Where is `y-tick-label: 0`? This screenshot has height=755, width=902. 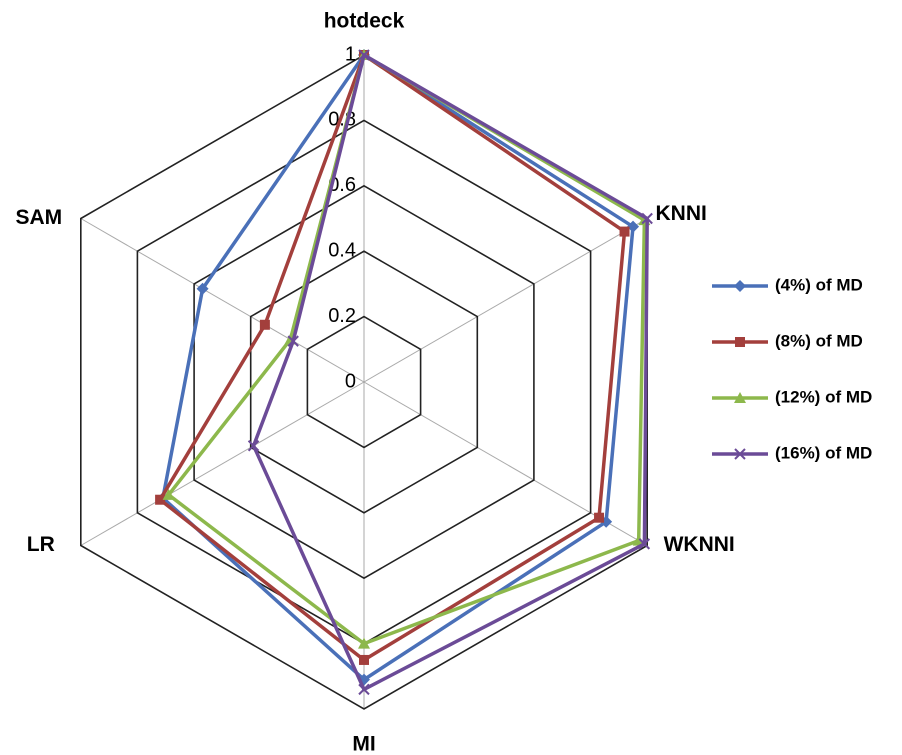 y-tick-label: 0 is located at coordinates (350, 381).